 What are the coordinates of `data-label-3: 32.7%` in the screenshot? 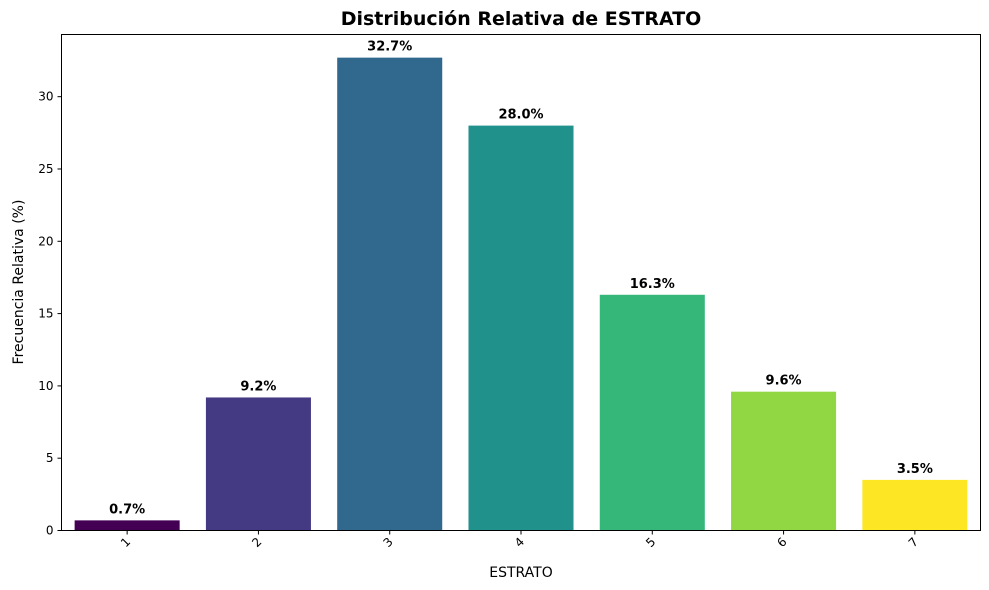 It's located at (389, 47).